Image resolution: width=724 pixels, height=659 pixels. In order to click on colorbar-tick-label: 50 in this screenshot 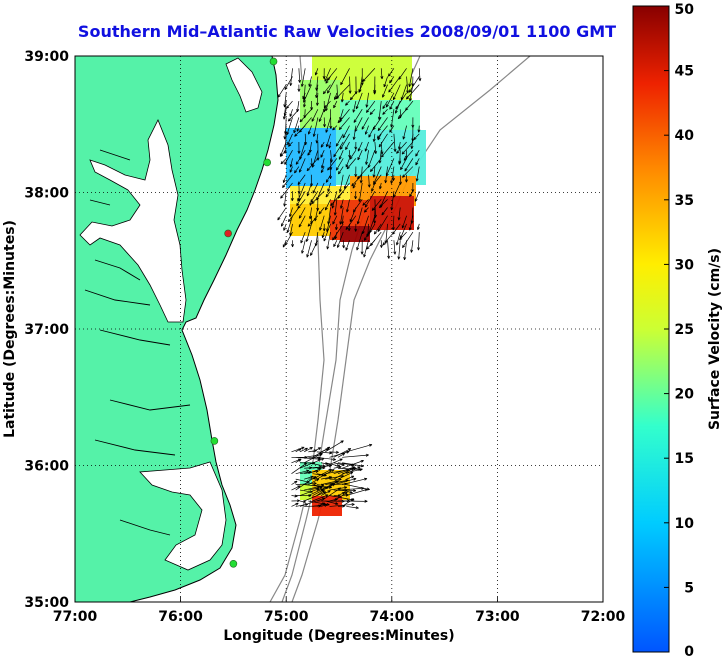, I will do `click(685, 10)`.